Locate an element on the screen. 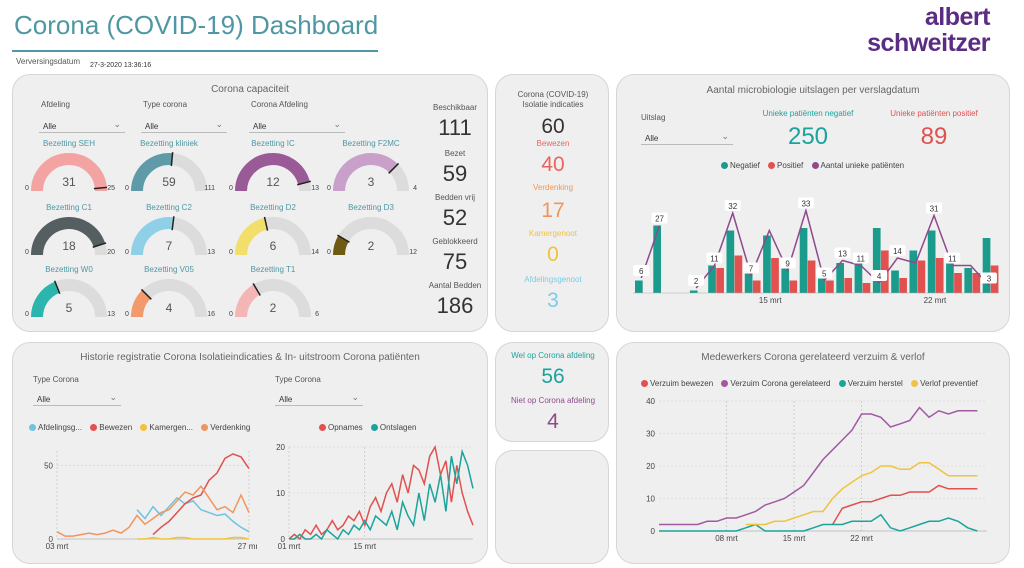 The width and height of the screenshot is (1024, 568). slicer-afdeling: Alle ⌄ is located at coordinates (82, 125).